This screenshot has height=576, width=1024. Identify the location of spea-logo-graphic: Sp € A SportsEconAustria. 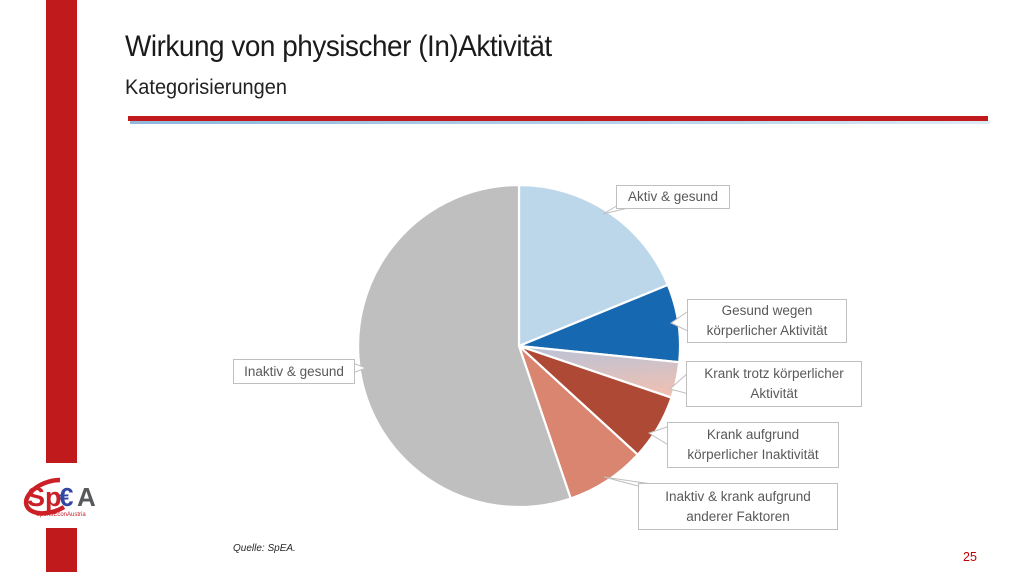
(59, 497).